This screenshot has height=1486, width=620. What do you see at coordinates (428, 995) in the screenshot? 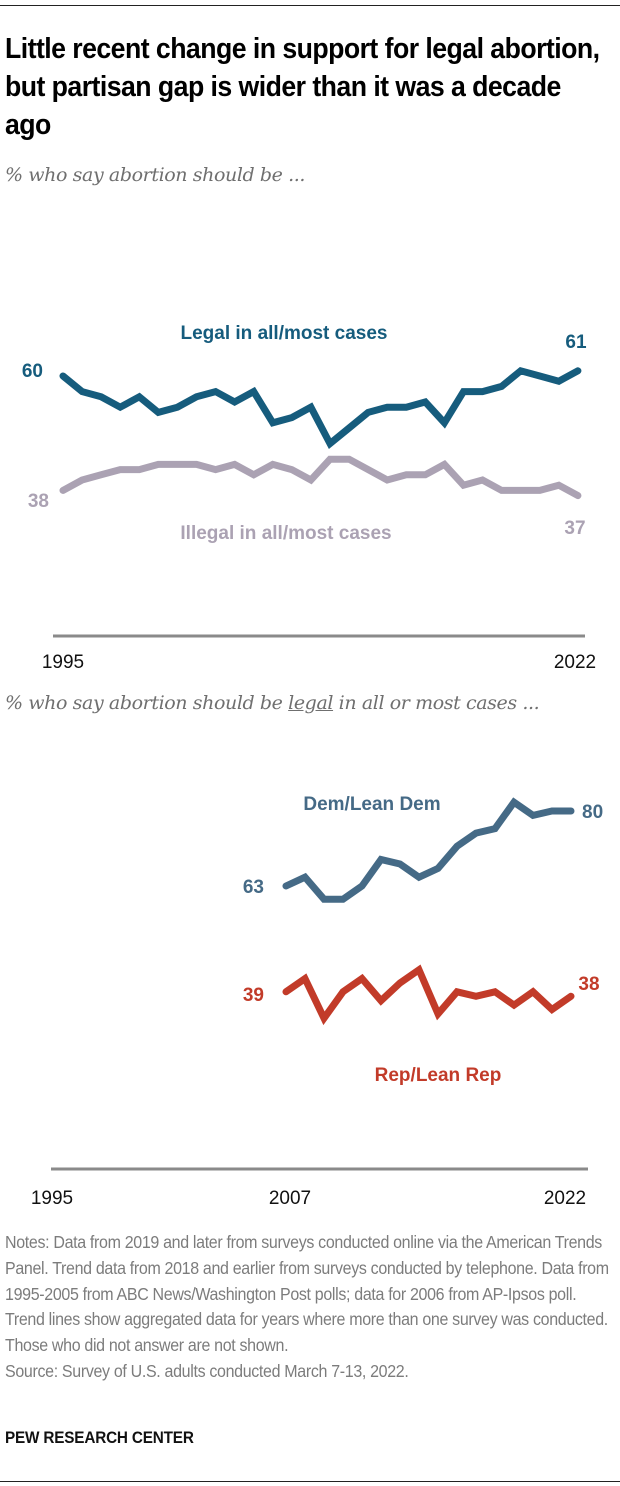
I see `bottom-line-rep-lean-rep` at bounding box center [428, 995].